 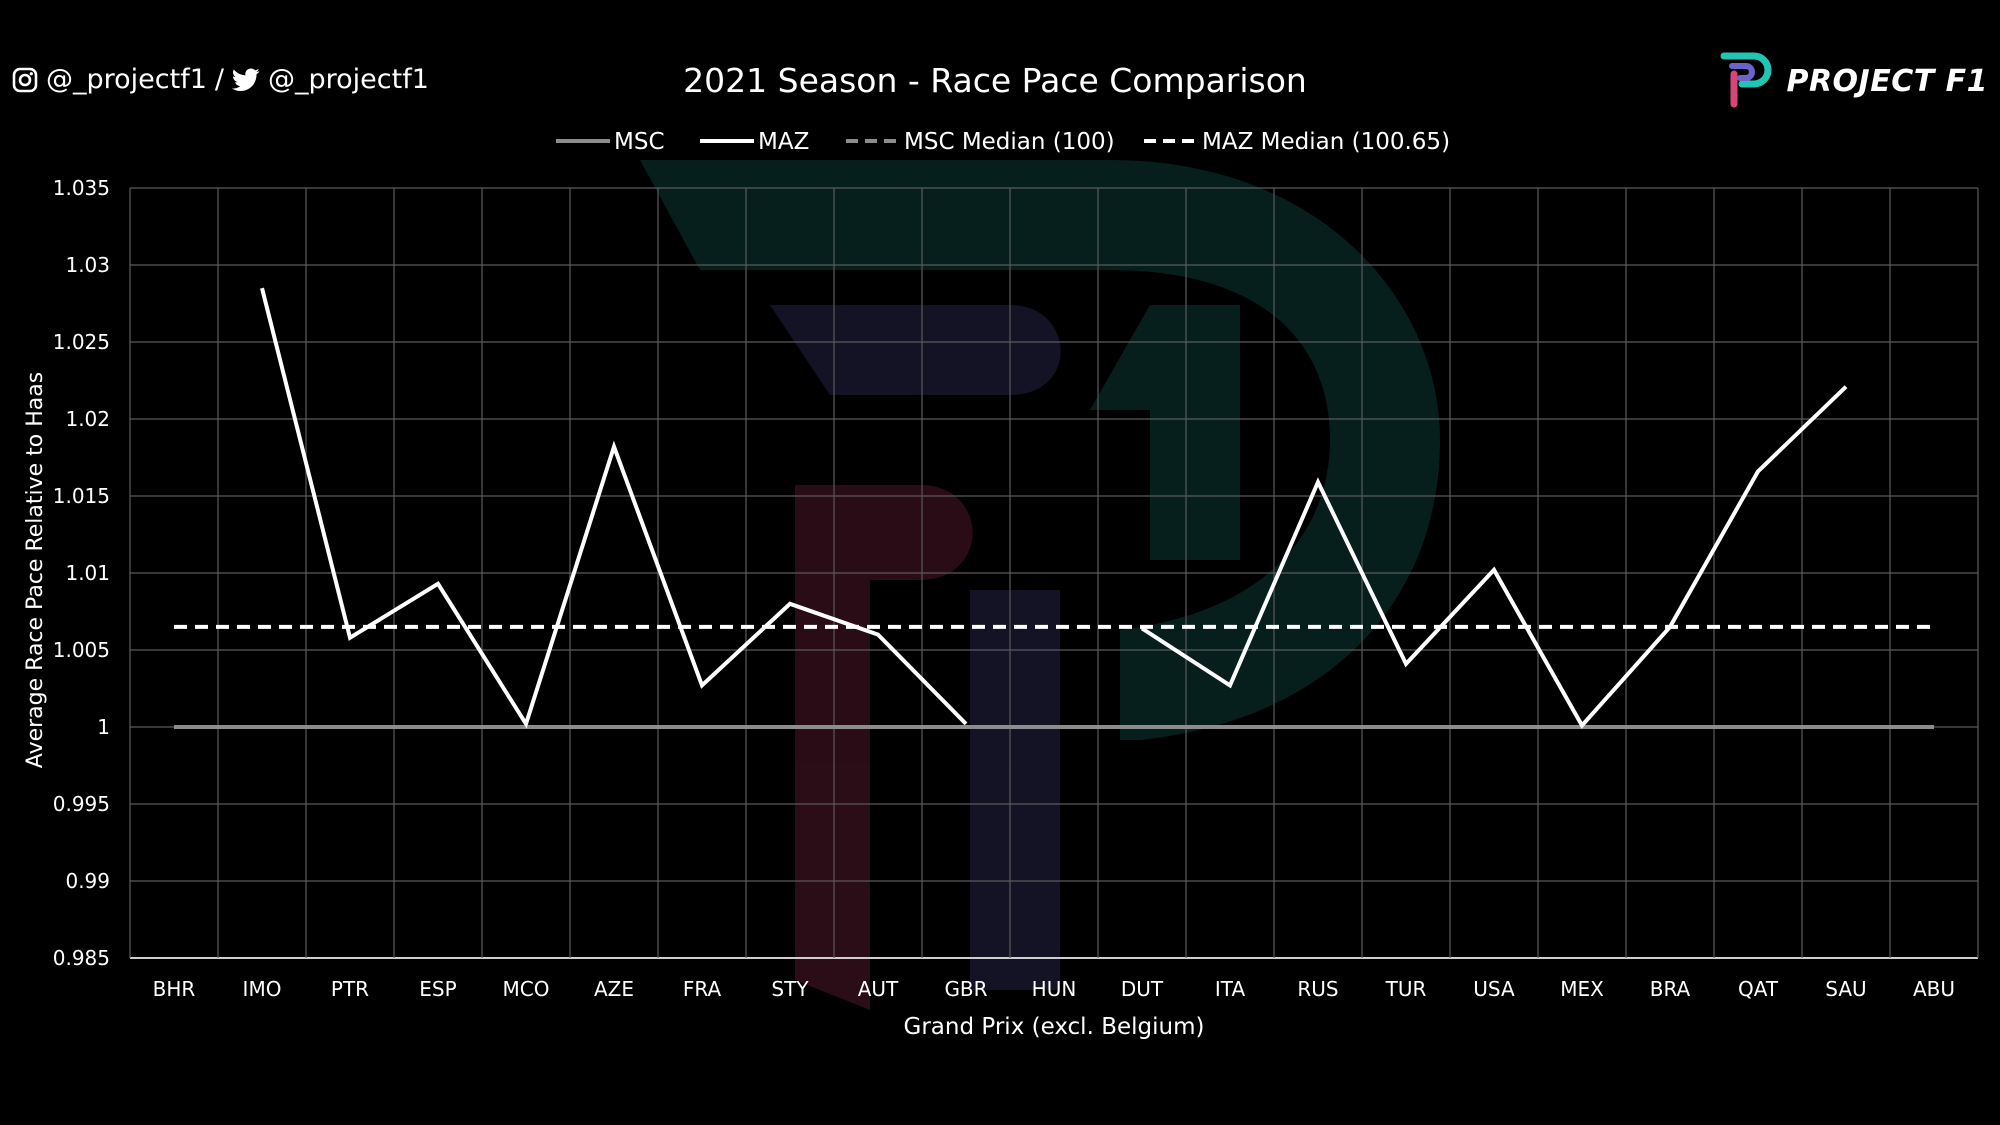 I want to click on y-tick-label: 1.035, so click(x=81, y=188).